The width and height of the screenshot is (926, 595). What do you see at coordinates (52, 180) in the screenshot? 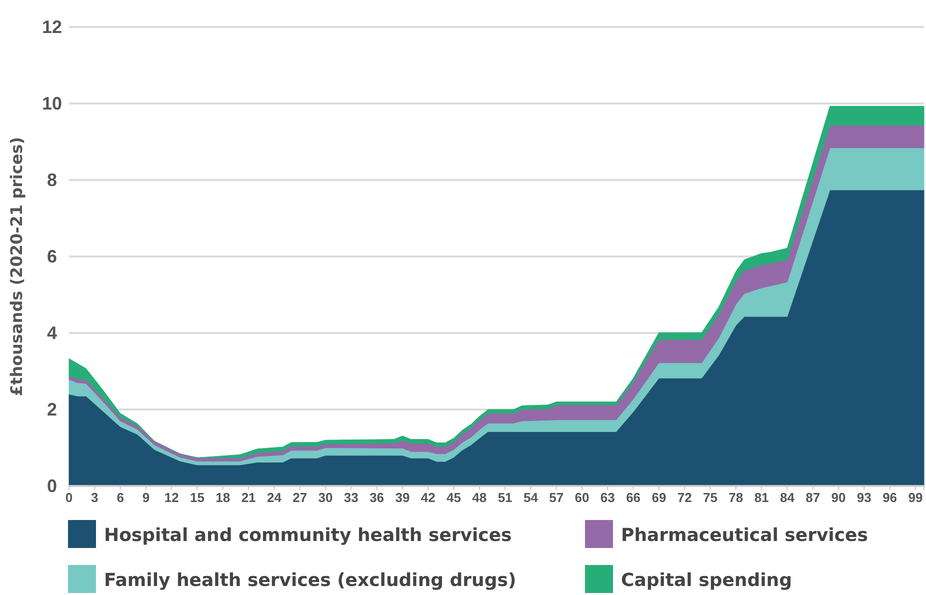
I see `y-tick-label: 8` at bounding box center [52, 180].